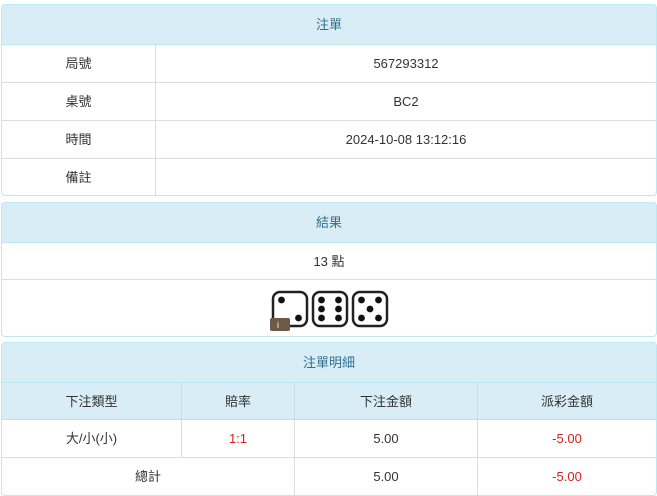  I want to click on info-badge, so click(280, 324).